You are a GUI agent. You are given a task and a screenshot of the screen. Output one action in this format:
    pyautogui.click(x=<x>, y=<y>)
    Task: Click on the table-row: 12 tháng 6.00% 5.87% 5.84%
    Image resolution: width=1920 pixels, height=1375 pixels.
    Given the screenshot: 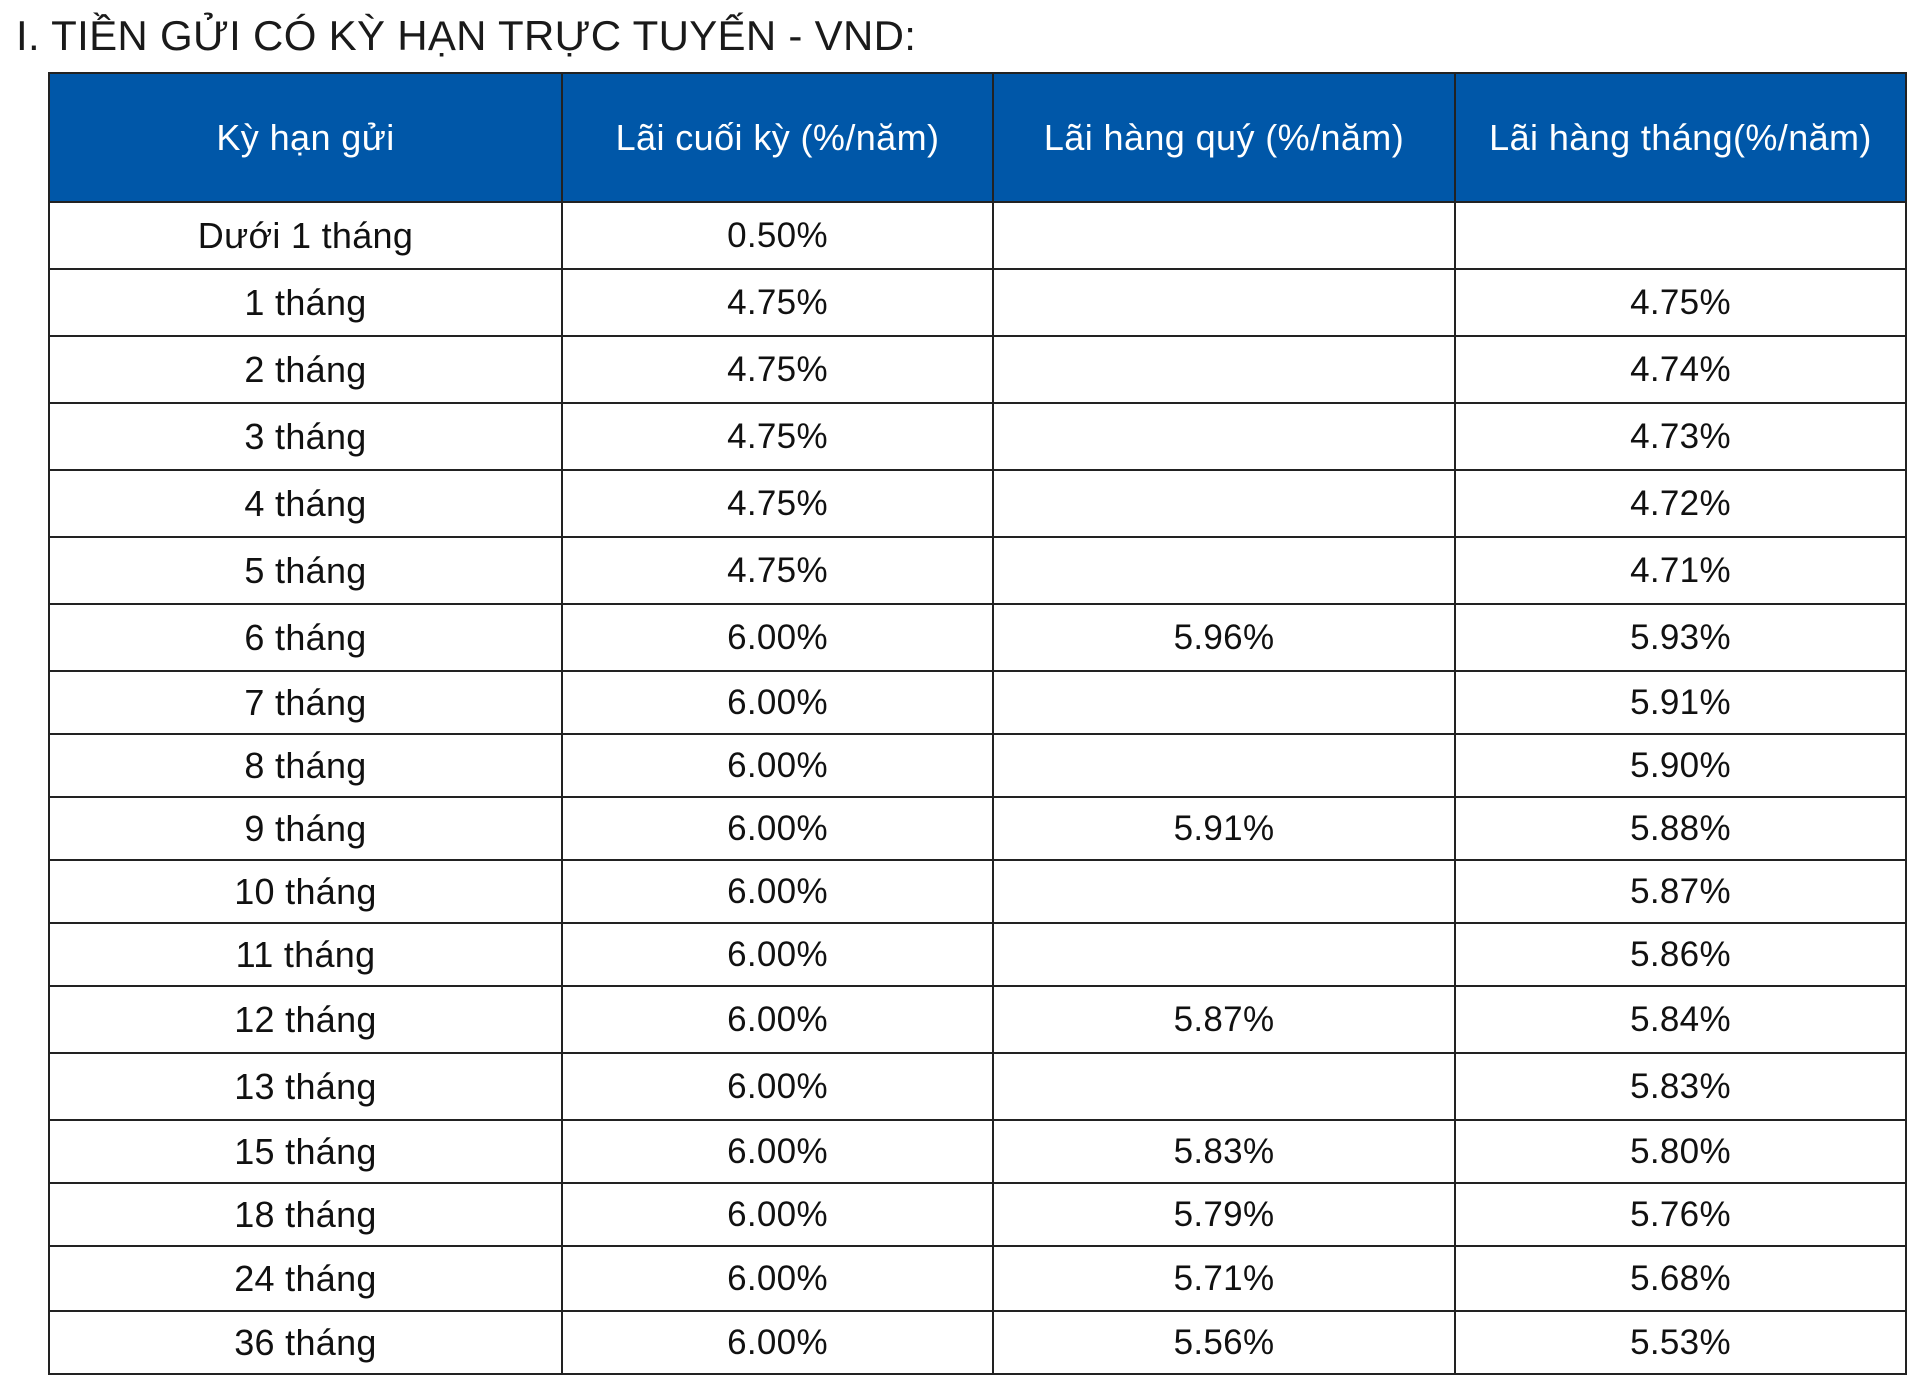 What is the action you would take?
    pyautogui.click(x=977, y=1019)
    